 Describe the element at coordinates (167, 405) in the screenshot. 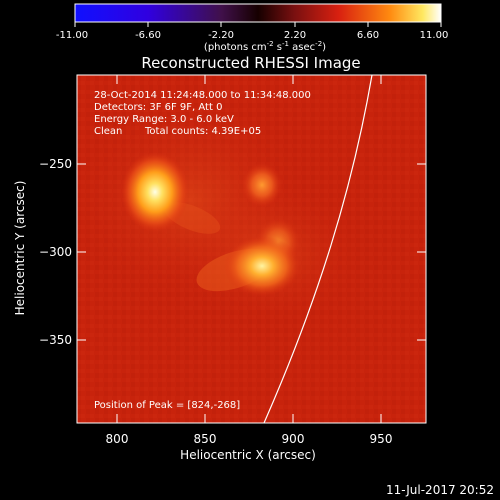

I see `peak-position-annotation: Position of Peak = [824,-268]` at that location.